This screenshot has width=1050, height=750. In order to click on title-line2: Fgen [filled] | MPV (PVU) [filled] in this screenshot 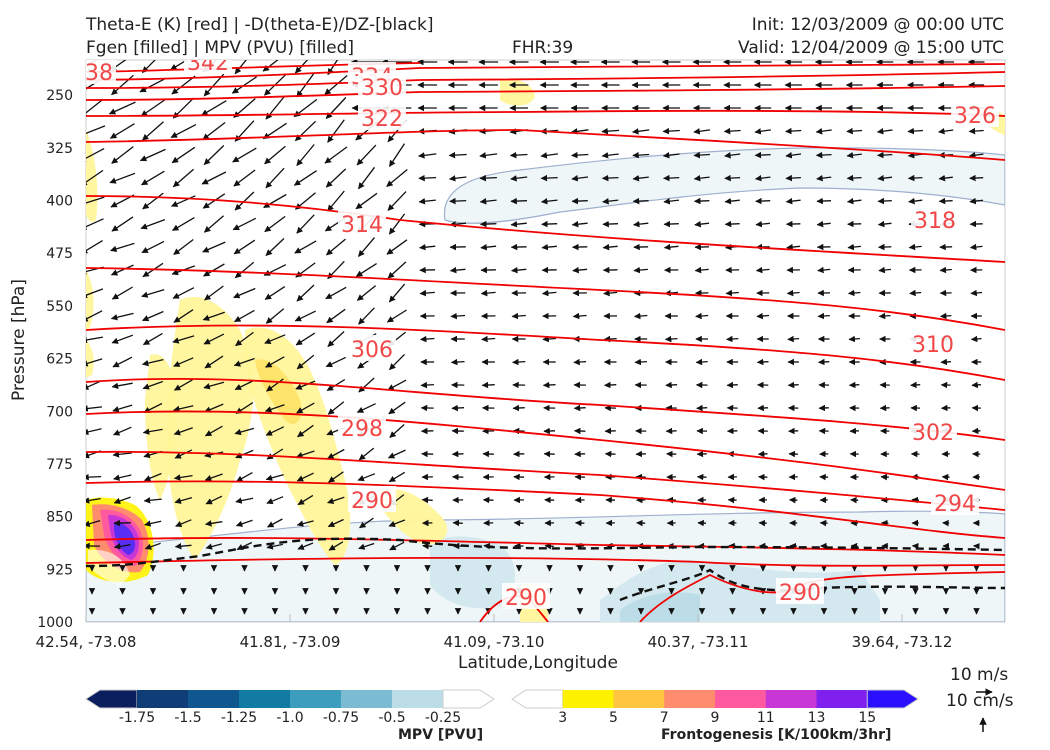, I will do `click(220, 48)`.